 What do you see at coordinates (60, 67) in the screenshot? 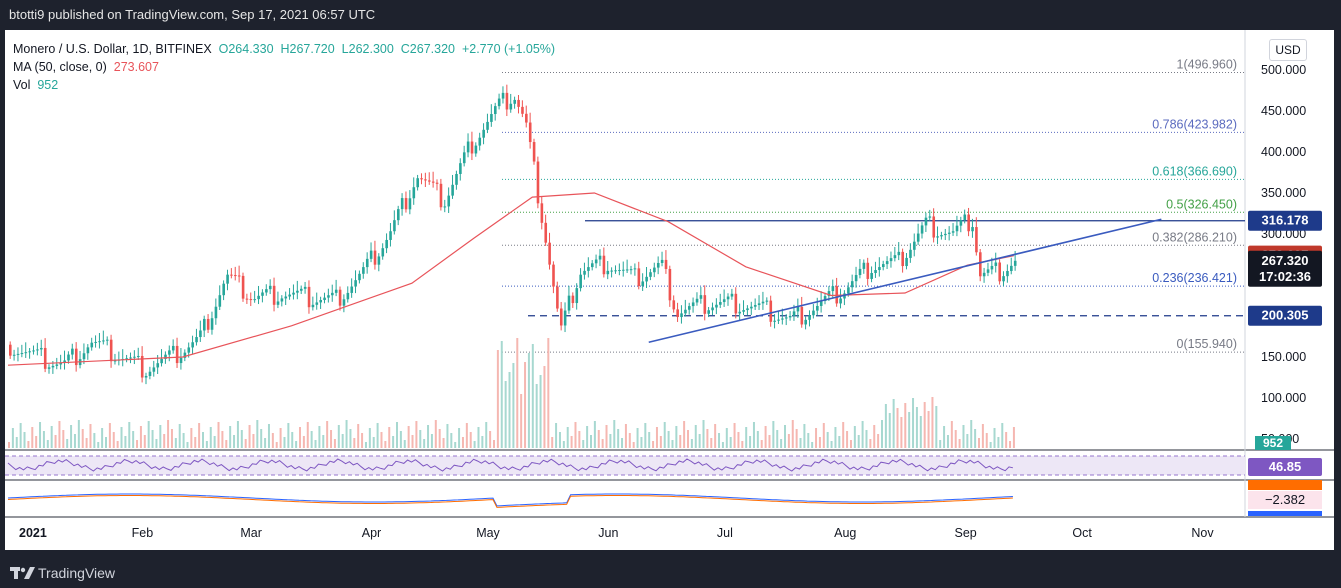
I see `ma-label: MA (50, close, 0)` at bounding box center [60, 67].